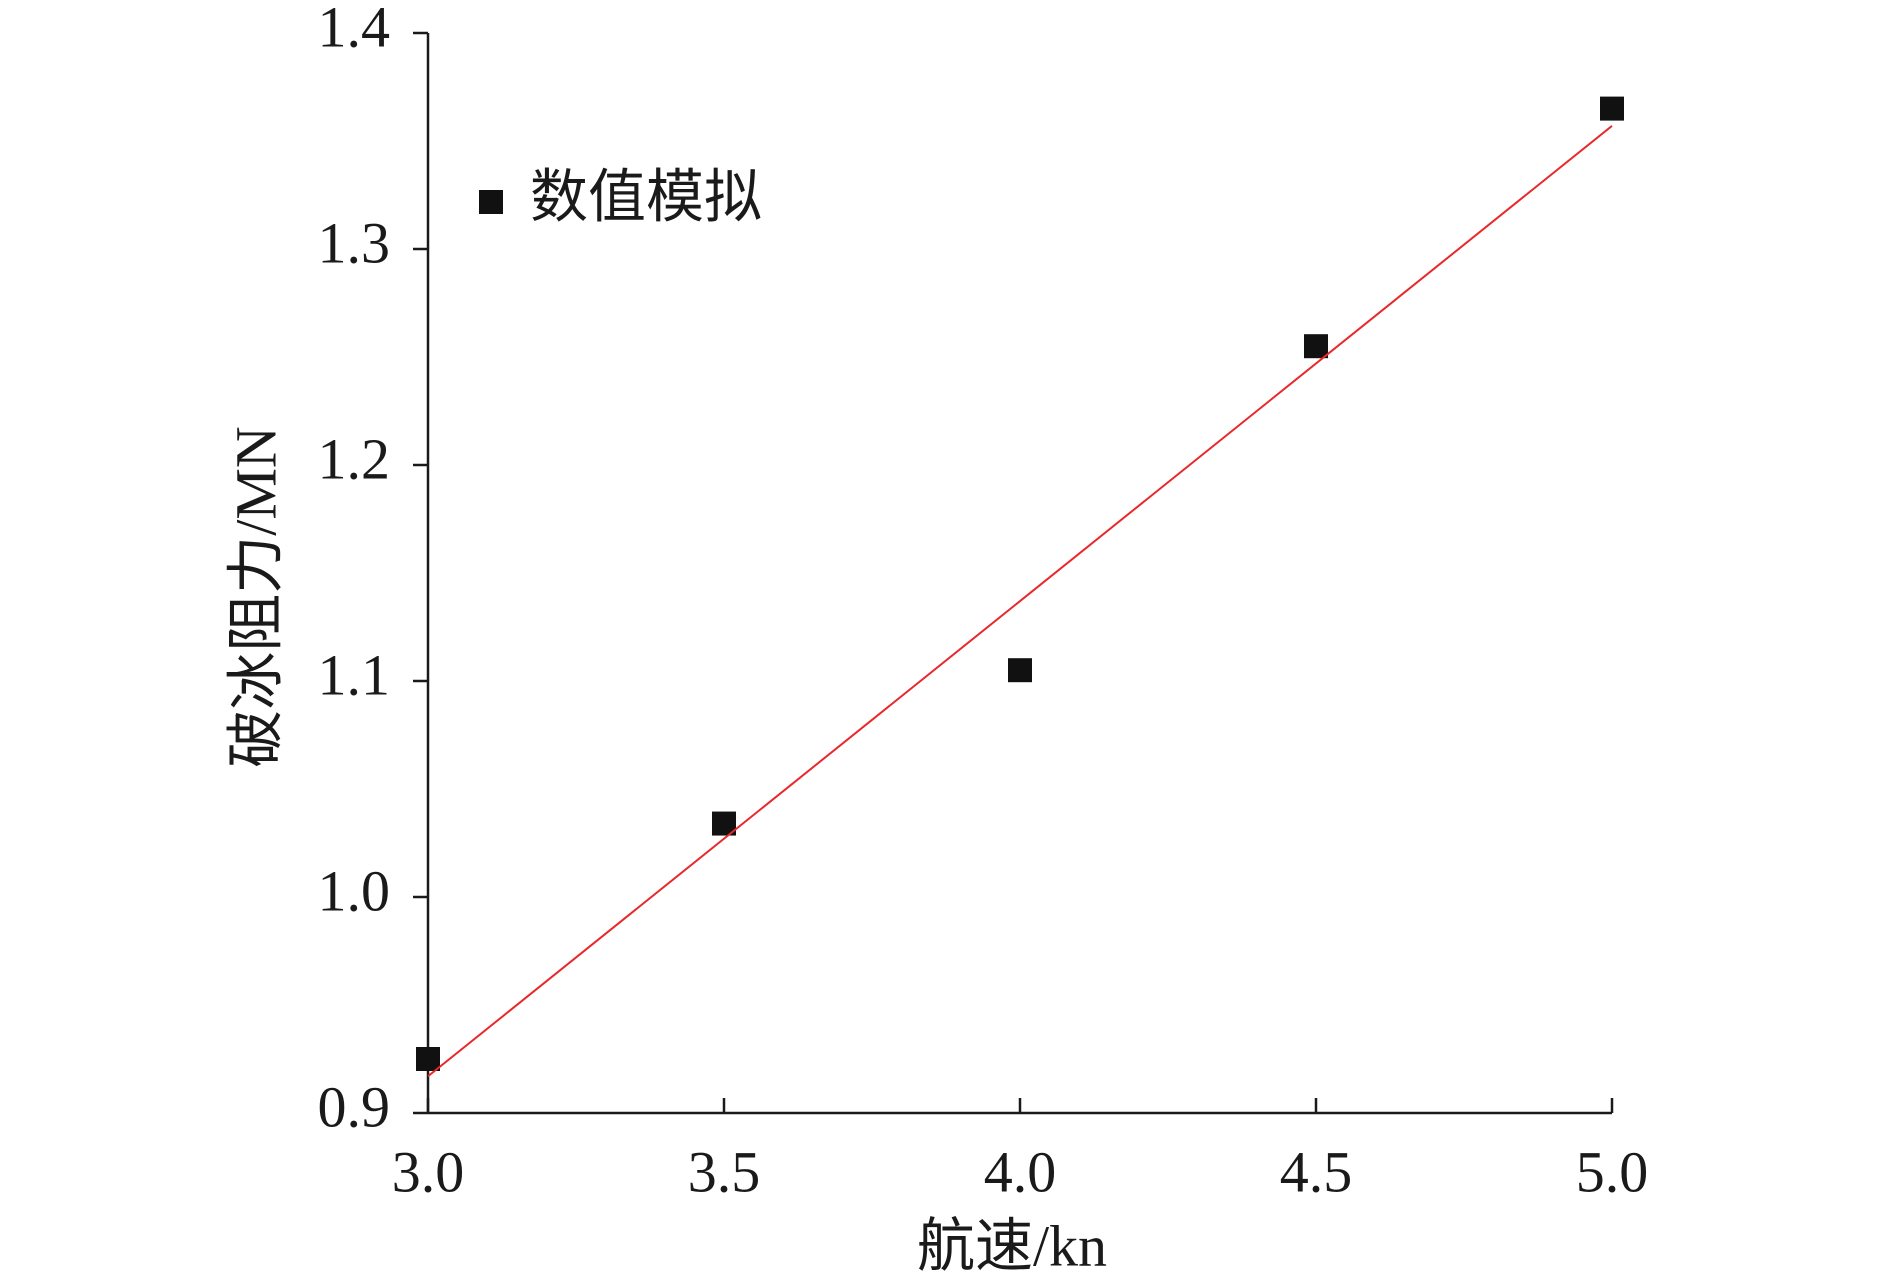 This screenshot has height=1280, width=1890. What do you see at coordinates (1020, 1171) in the screenshot?
I see `x-tick-label: 4.0` at bounding box center [1020, 1171].